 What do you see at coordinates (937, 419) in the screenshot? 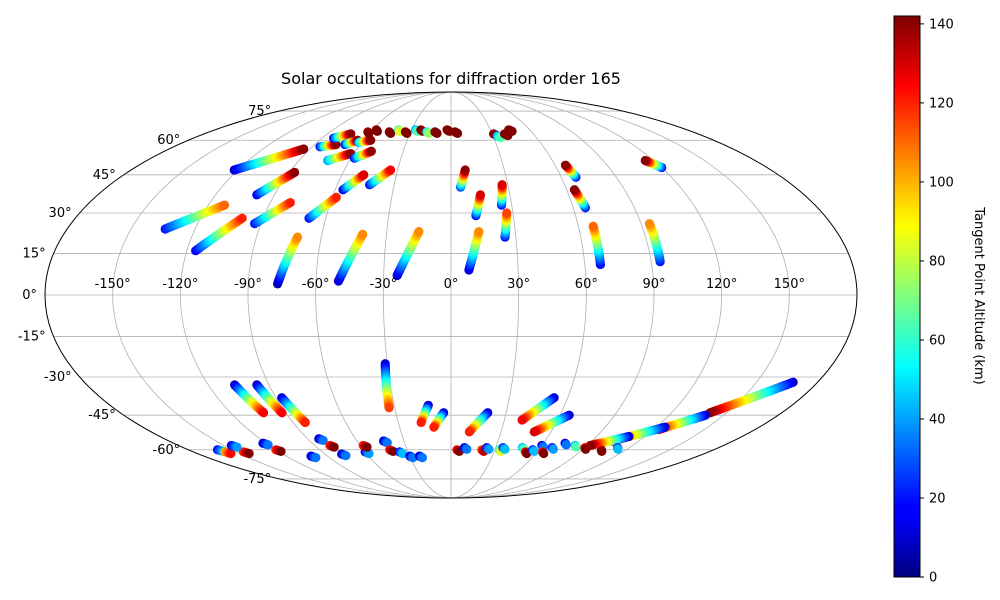
I see `colorbar-tick-label: 40` at bounding box center [937, 419].